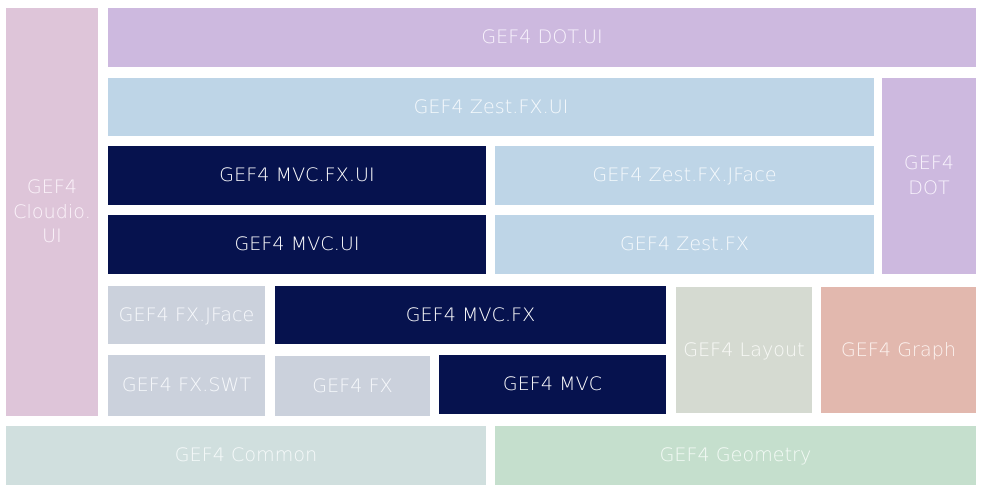 This screenshot has width=984, height=494. I want to click on block-dot-label: GEF4 DOT, so click(929, 175).